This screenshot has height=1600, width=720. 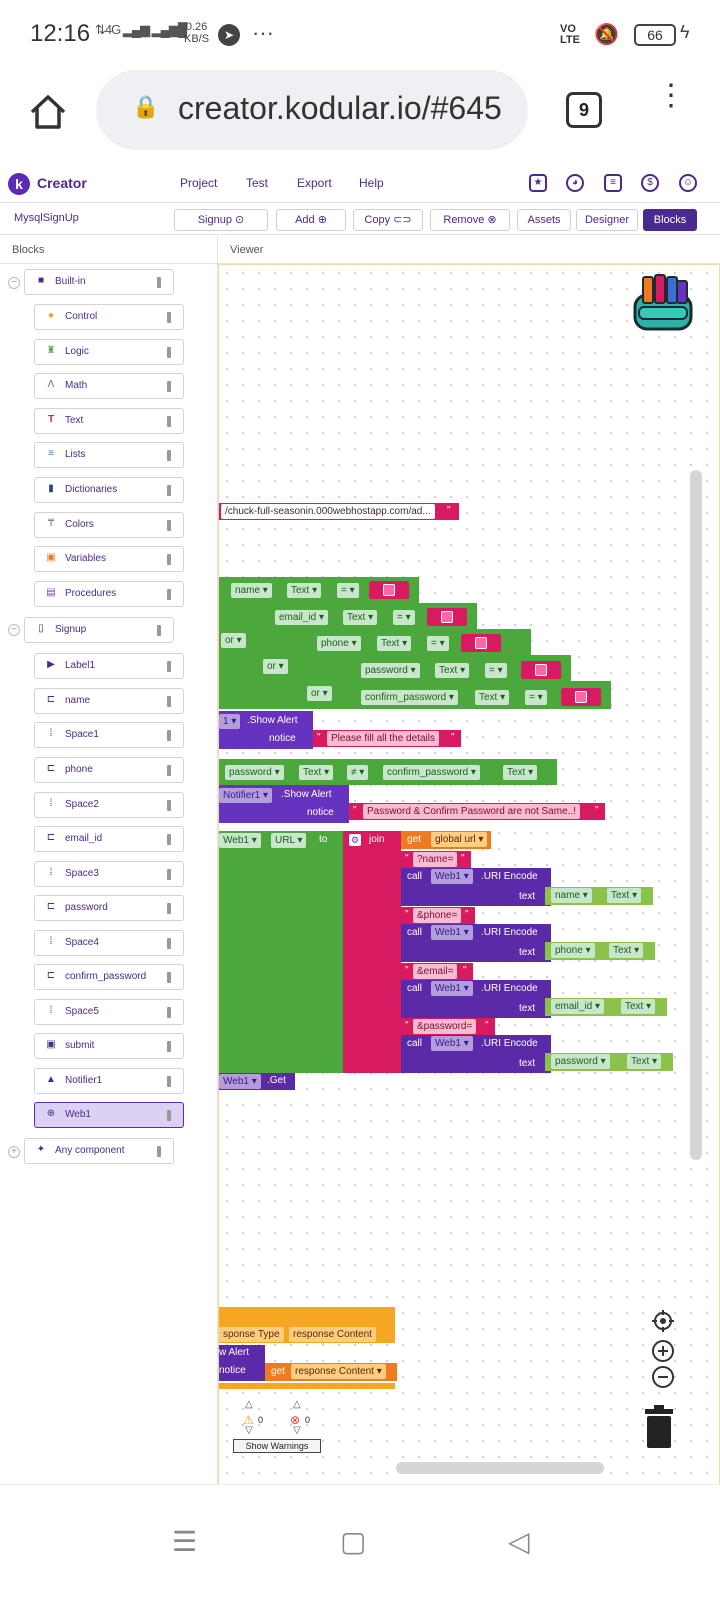 What do you see at coordinates (199, 183) in the screenshot?
I see `menu-project: Project` at bounding box center [199, 183].